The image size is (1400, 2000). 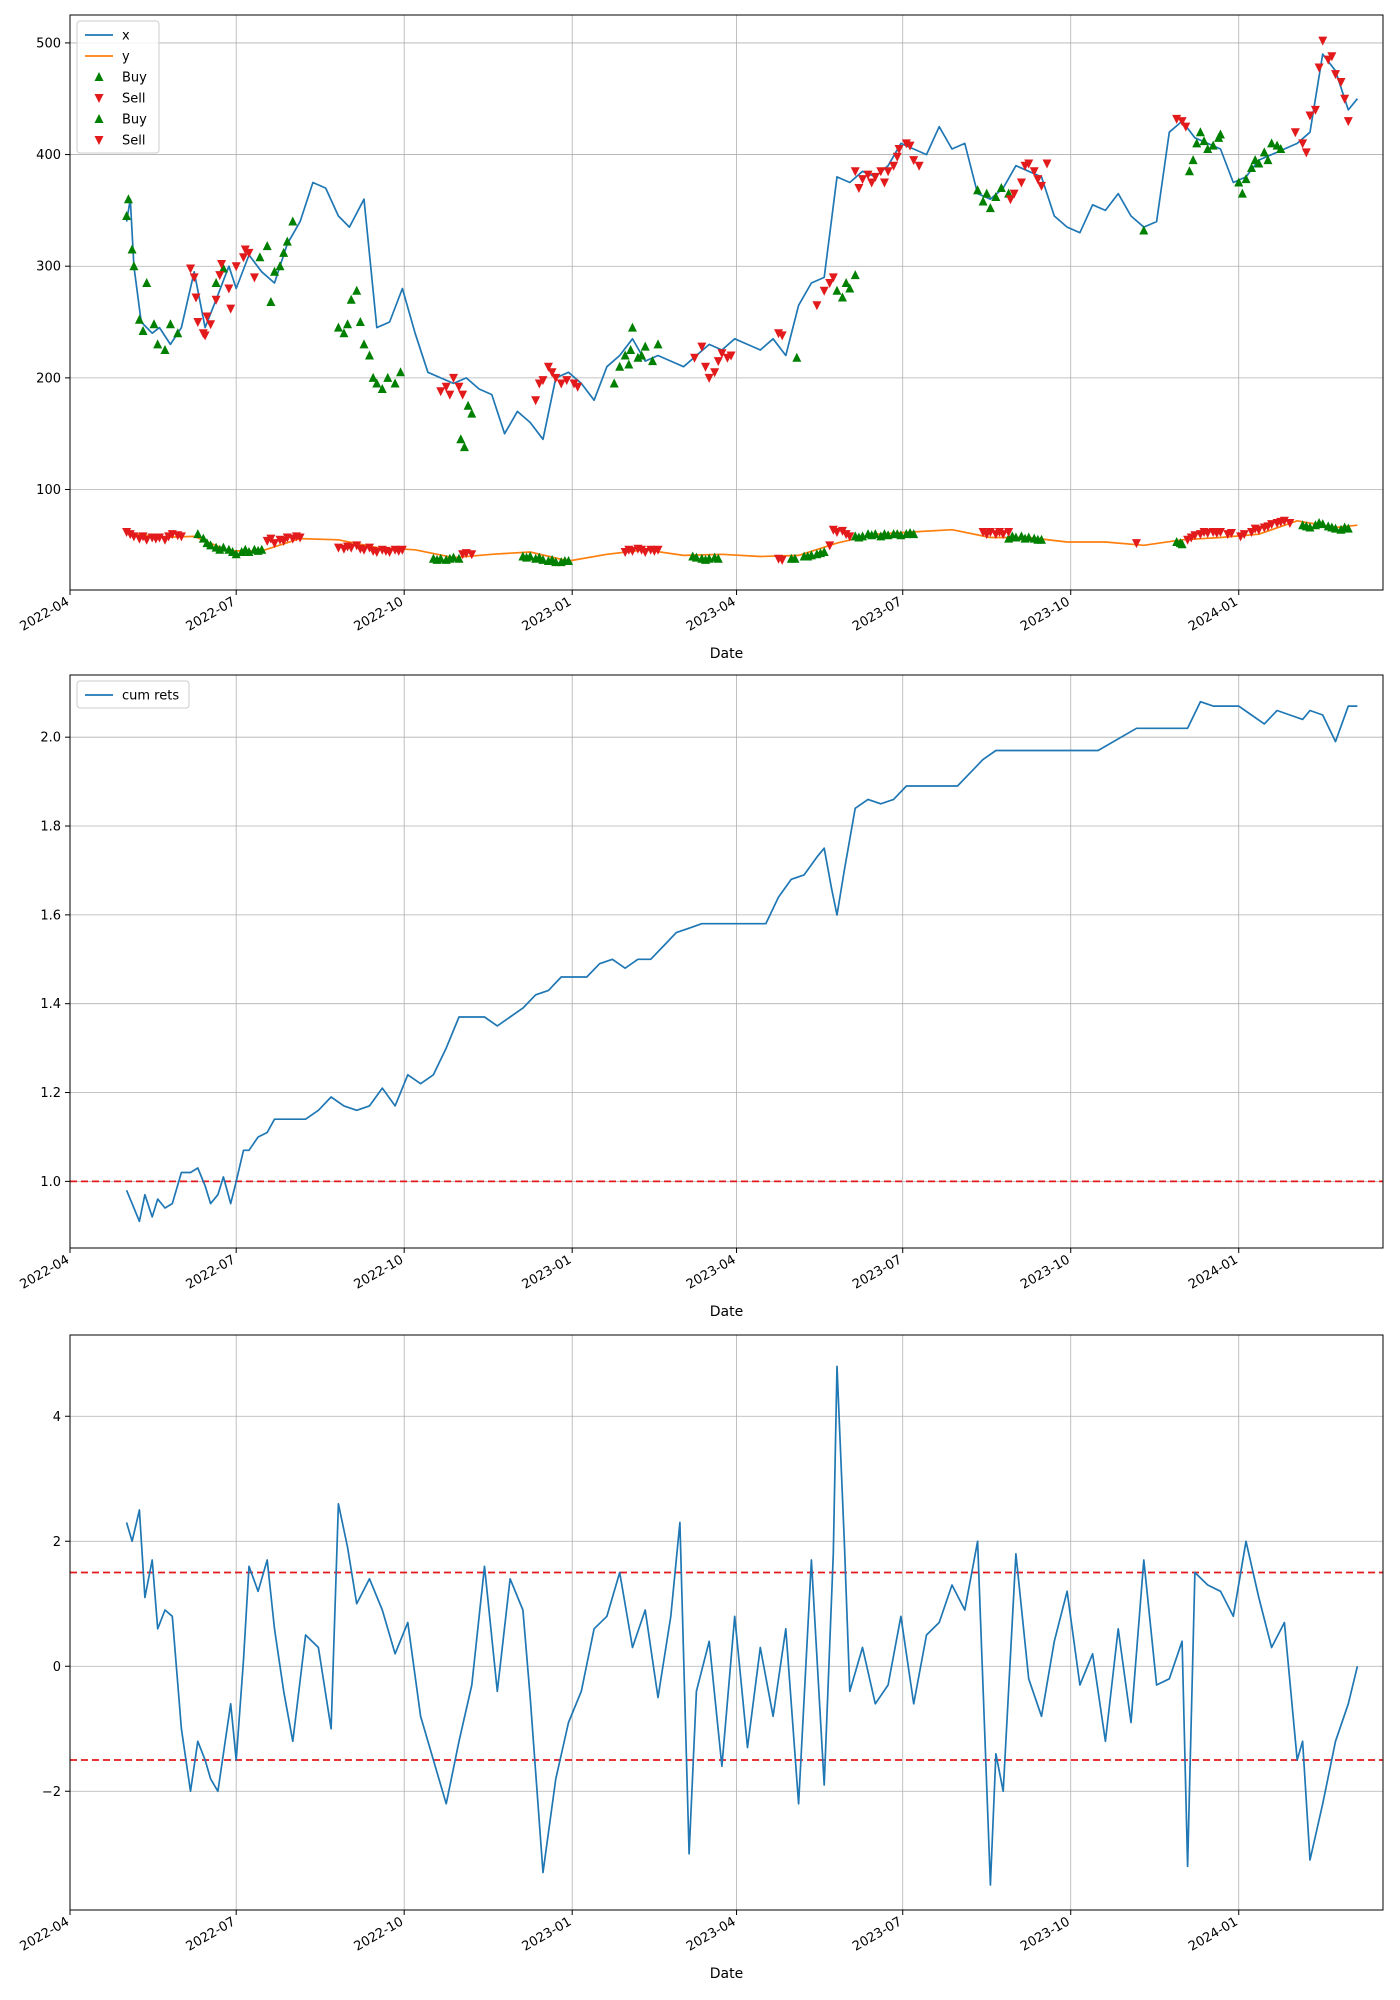 What do you see at coordinates (50, 1093) in the screenshot?
I see `y-tick-label: 1.2` at bounding box center [50, 1093].